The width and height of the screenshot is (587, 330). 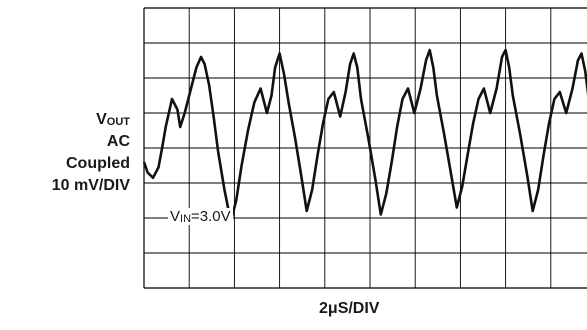 I want to click on ylabel-line-4: 10 mV/DIV, so click(x=90, y=185).